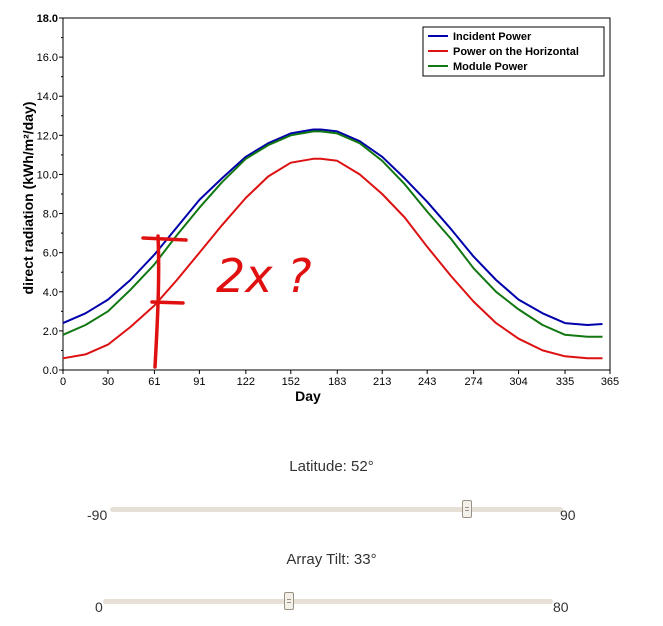 The height and width of the screenshot is (626, 663). Describe the element at coordinates (108, 382) in the screenshot. I see `x-tick-label: 30` at that location.